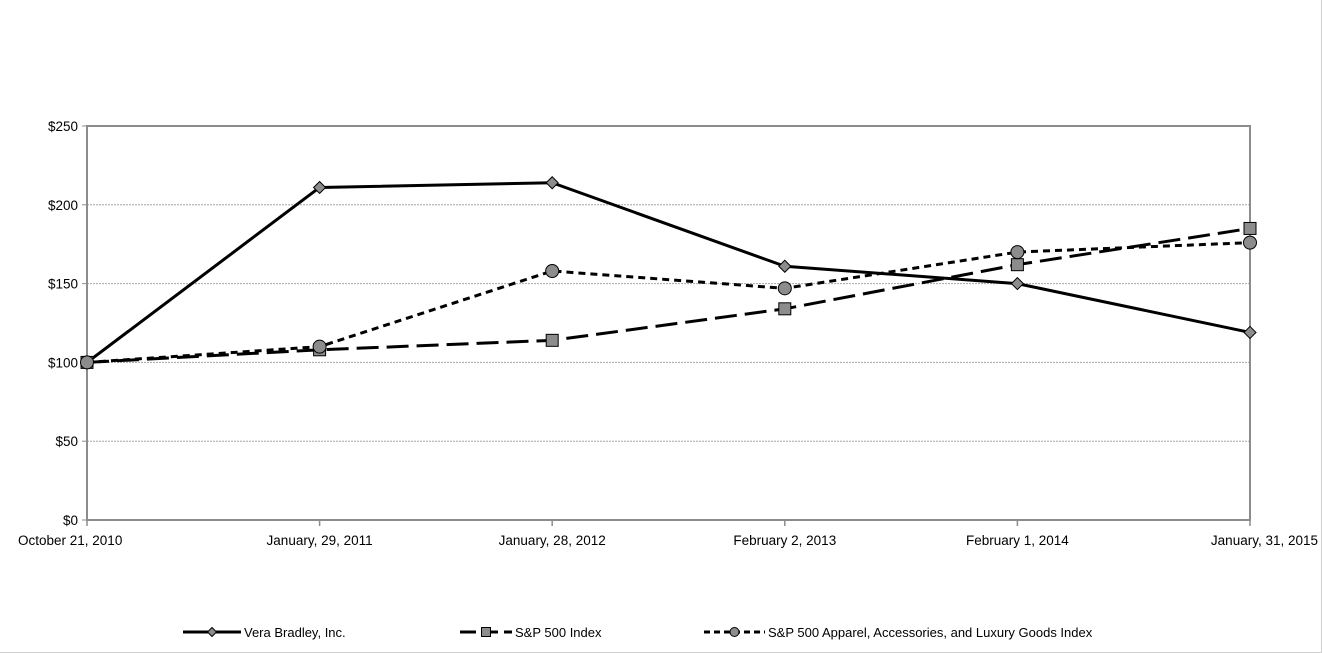  What do you see at coordinates (212, 632) in the screenshot?
I see `legend-marker-diamond` at bounding box center [212, 632].